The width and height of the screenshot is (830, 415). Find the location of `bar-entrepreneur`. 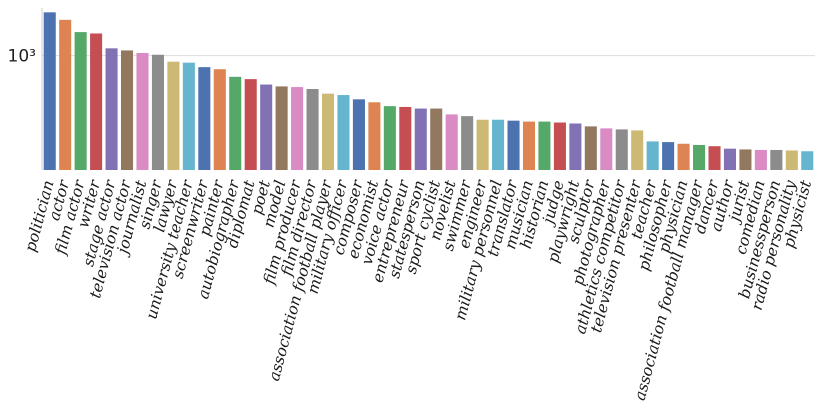

bar-entrepreneur is located at coordinates (405, 138).